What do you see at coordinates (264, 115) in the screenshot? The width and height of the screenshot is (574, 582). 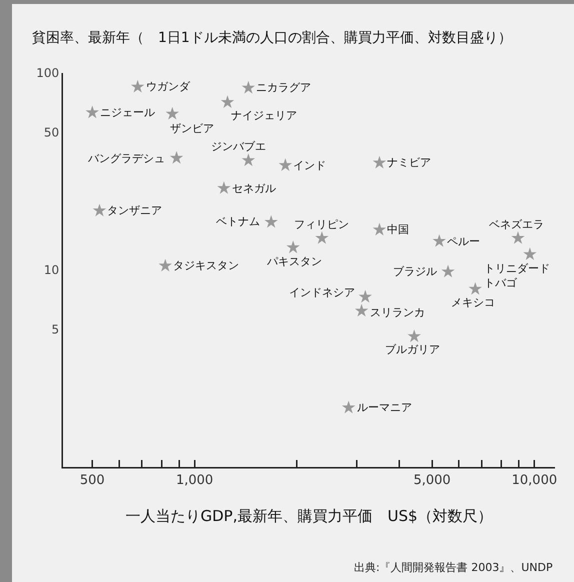 I see `annotation: ナイジェリア` at bounding box center [264, 115].